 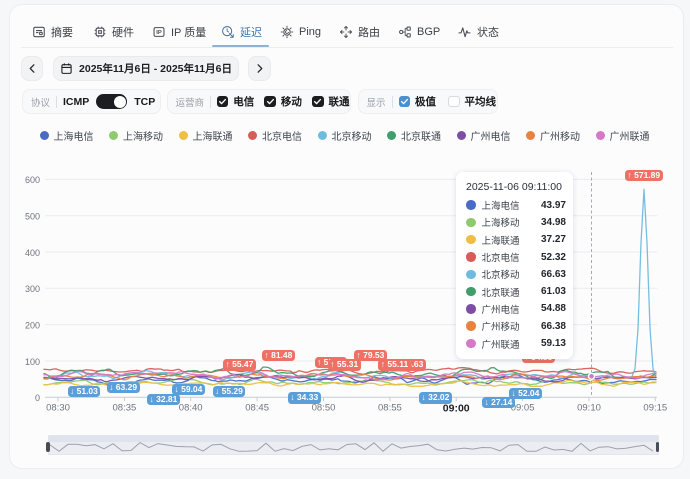 I want to click on svg-text: 400, so click(x=32, y=253).